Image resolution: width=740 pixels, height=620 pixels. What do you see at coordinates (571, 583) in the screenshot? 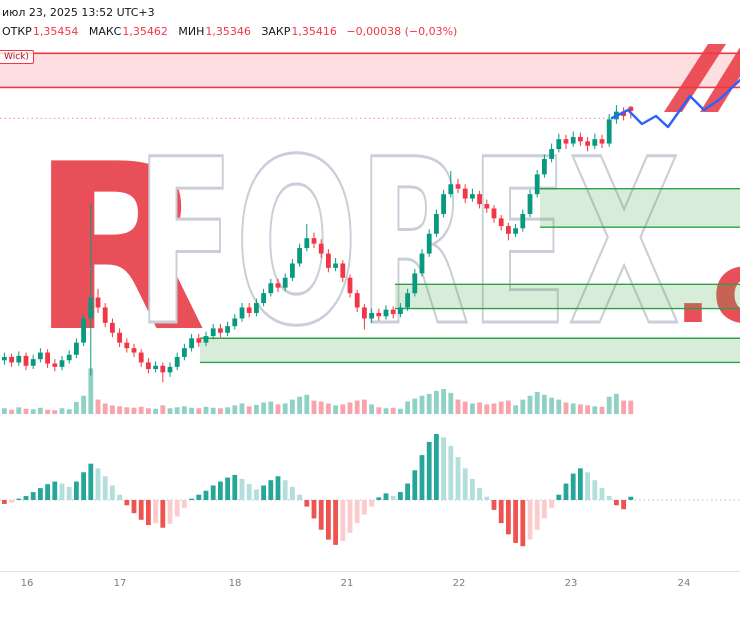
I see `x-axis-label: 23` at bounding box center [571, 583].